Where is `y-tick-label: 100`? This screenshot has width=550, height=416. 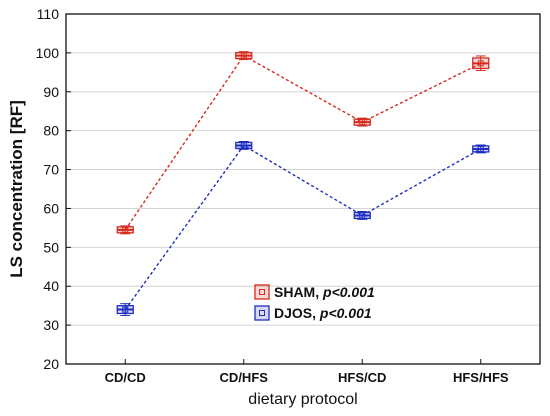 y-tick-label: 100 is located at coordinates (48, 53).